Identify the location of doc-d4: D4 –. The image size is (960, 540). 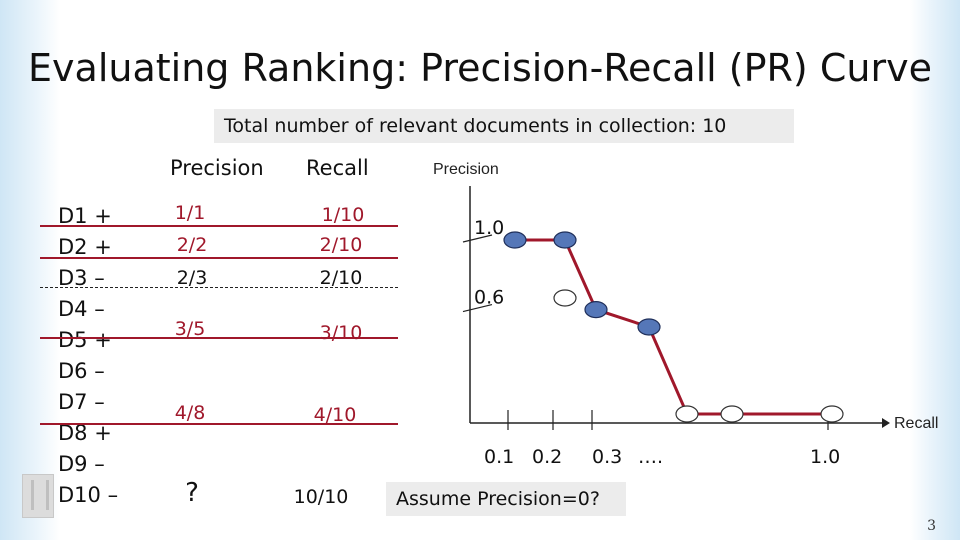
(81, 309).